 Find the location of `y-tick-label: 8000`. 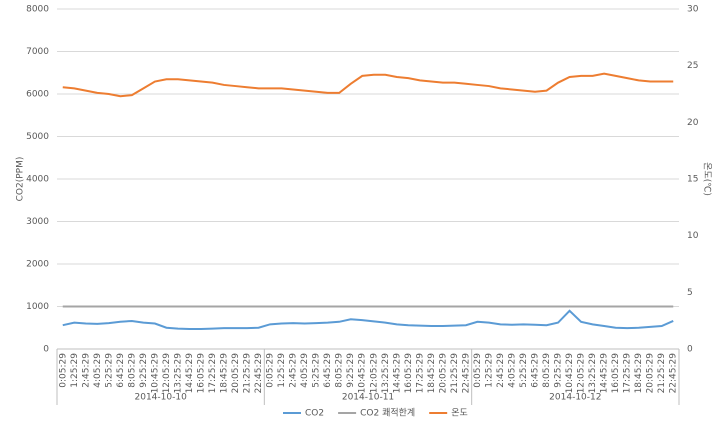

y-tick-label: 8000 is located at coordinates (37, 10).